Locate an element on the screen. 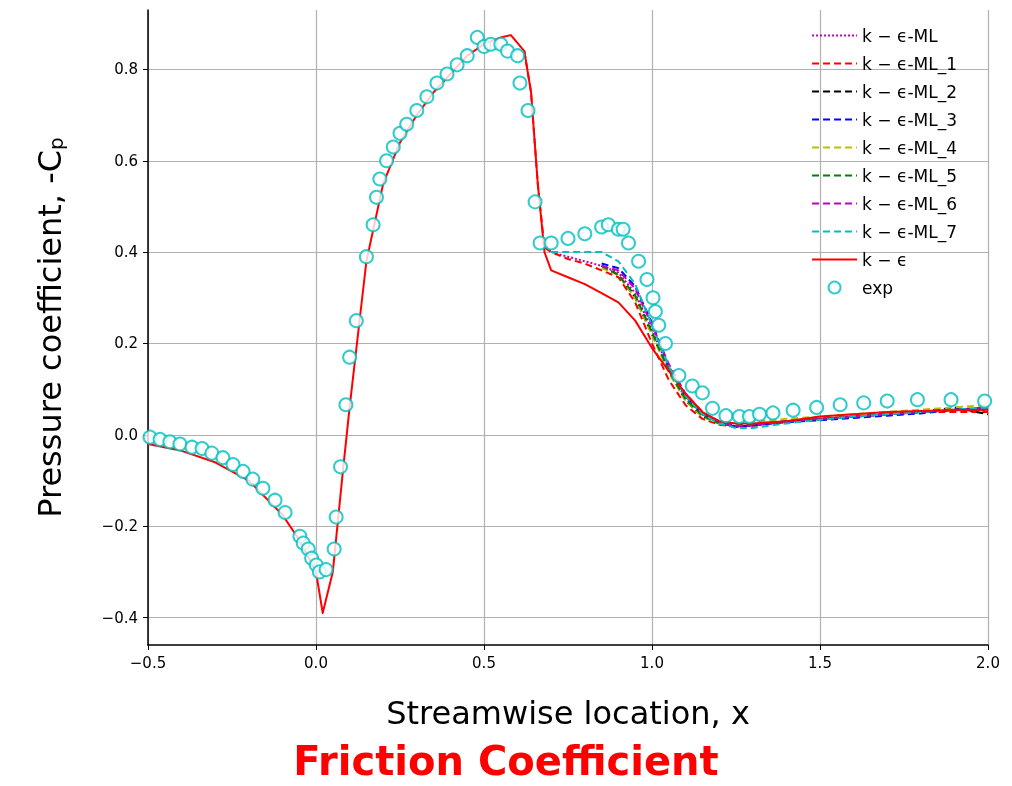  y-axis-title: Pressure coefficient, -Cp is located at coordinates (50, 327).